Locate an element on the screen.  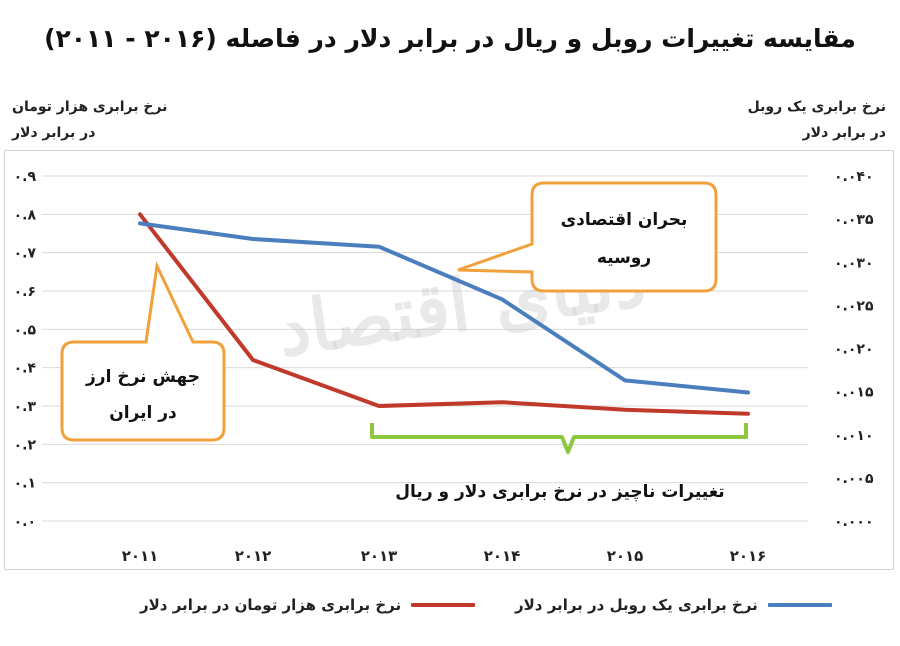
left-axis-title: نرخ برابری هزار تومان در برابر دلار is located at coordinates (102, 120).